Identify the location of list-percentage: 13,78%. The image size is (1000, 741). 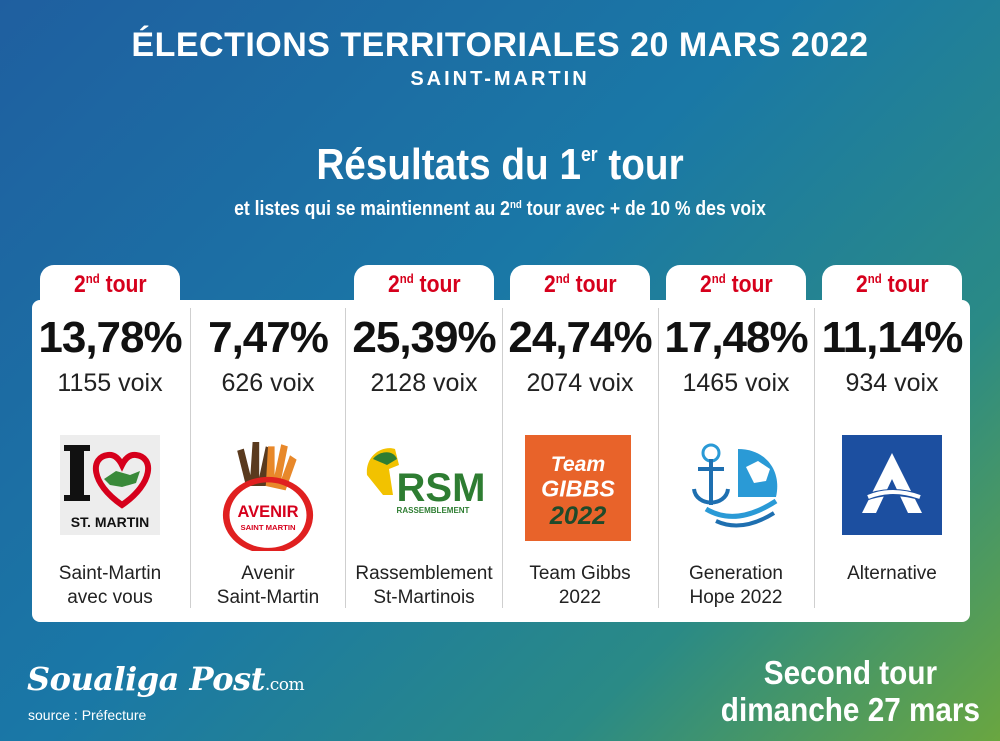
(110, 337).